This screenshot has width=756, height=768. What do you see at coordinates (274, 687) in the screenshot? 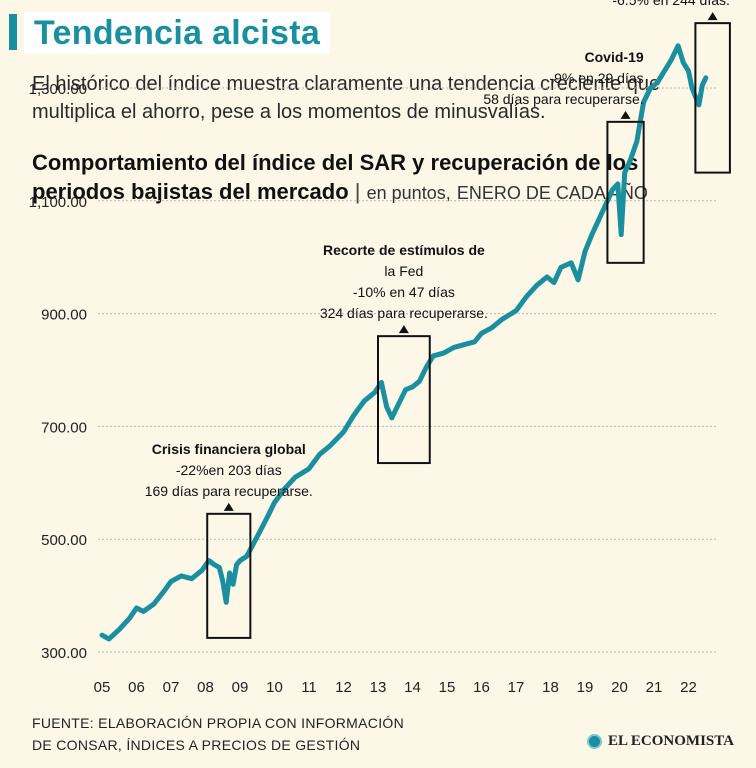
I see `x-tick-label: 10` at bounding box center [274, 687].